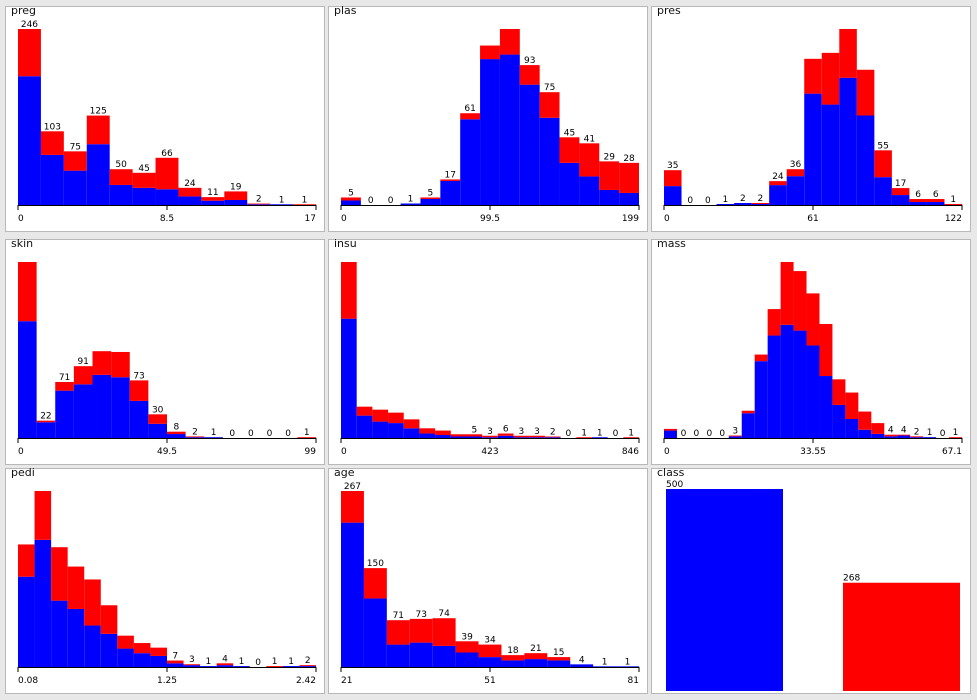 The height and width of the screenshot is (700, 977). I want to click on x-tick-label: 0.08, so click(28, 681).